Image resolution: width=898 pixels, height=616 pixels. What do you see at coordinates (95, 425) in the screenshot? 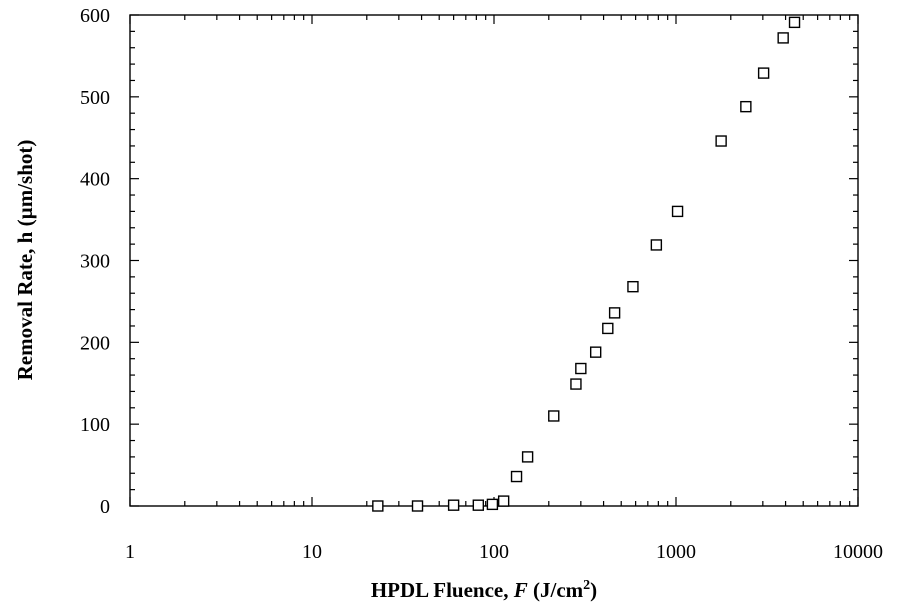
I see `y-tick-label: 100` at bounding box center [95, 425].